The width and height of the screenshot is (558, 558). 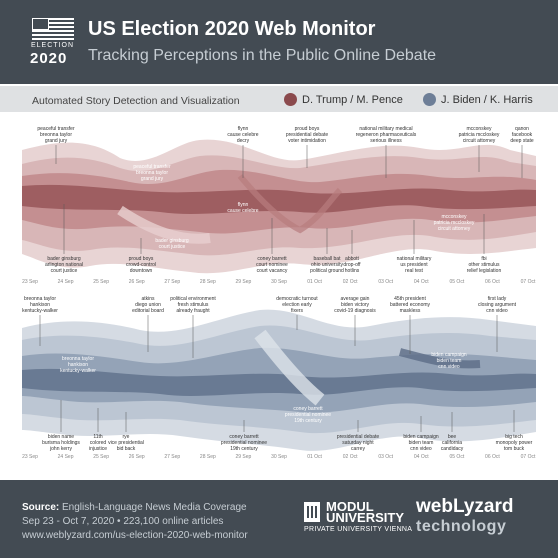 I want to click on in-stream-story-label: coney barrett, so click(x=308, y=409).